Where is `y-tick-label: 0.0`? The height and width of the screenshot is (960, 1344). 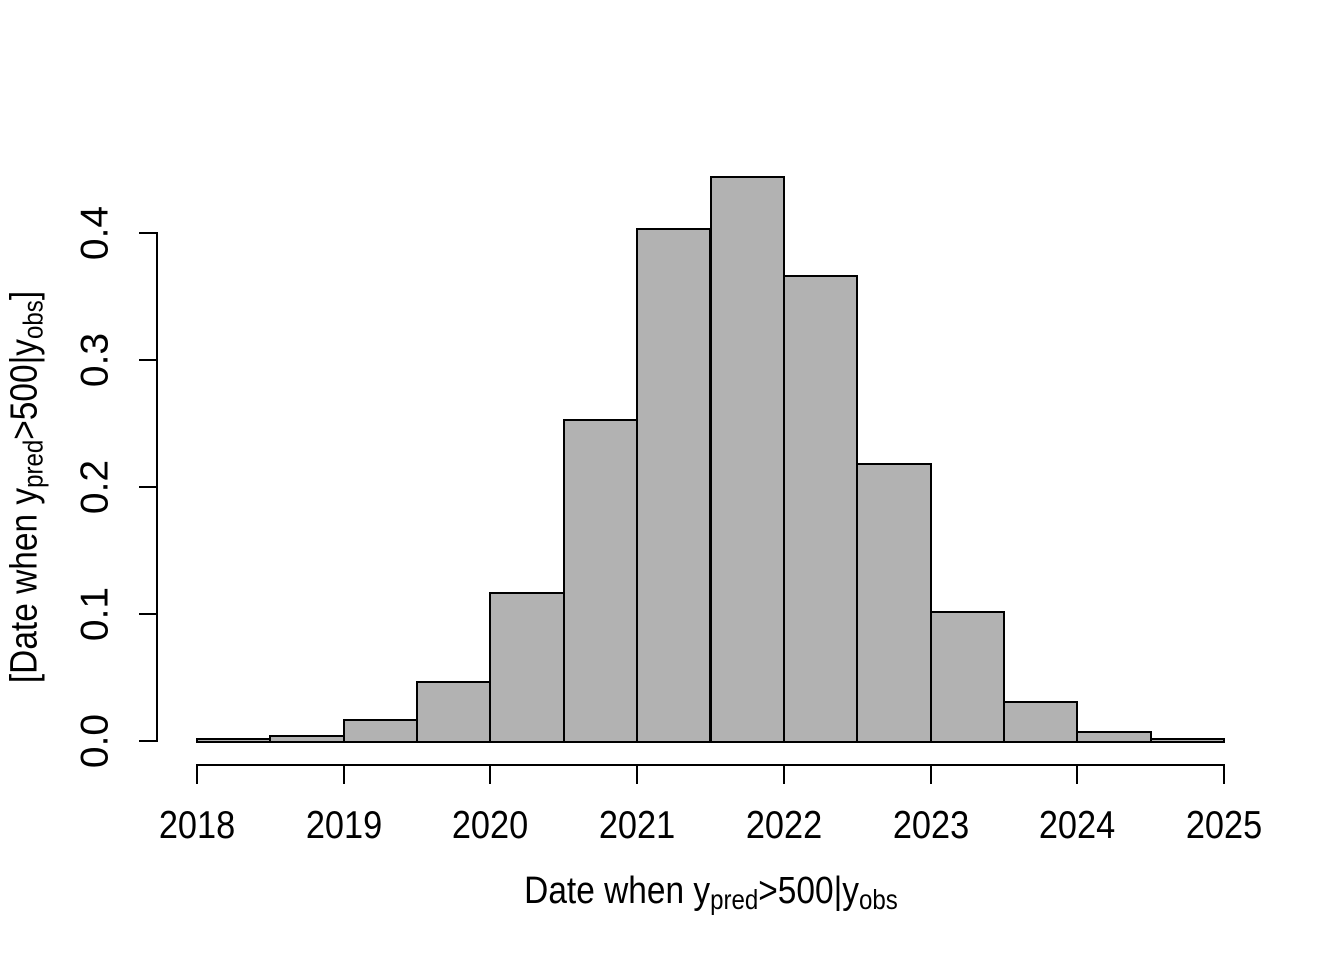 y-tick-label: 0.0 is located at coordinates (95, 741).